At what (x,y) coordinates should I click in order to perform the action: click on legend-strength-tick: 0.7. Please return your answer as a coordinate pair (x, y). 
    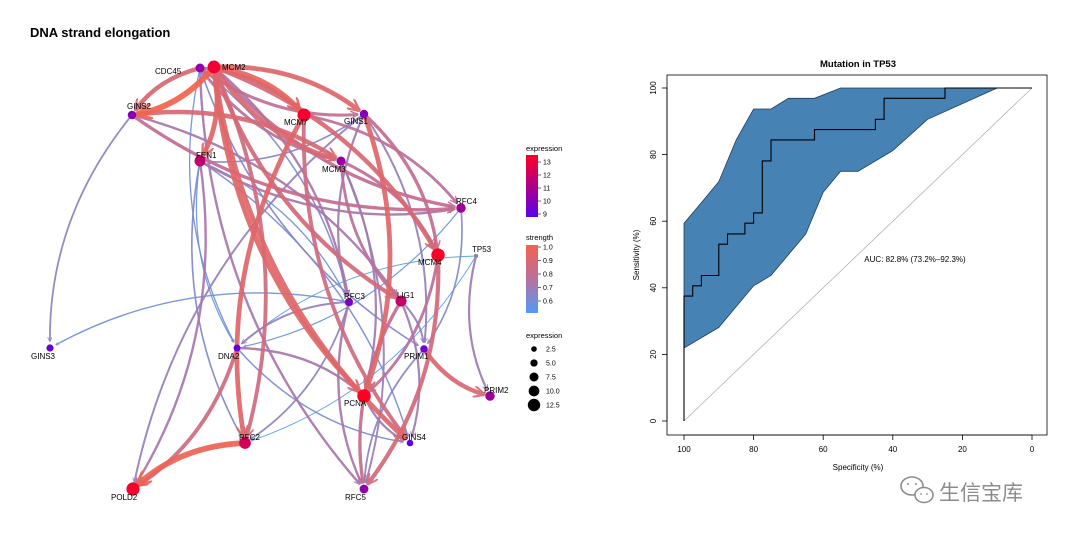
    Looking at the image, I should click on (548, 288).